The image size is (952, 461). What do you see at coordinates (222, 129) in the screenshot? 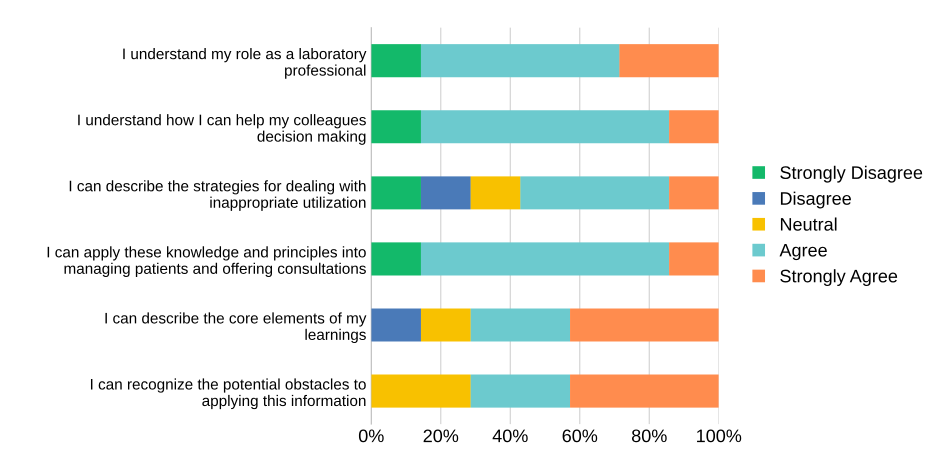
I see `y-tick-label: I understand how I can help my colleagues decision making` at bounding box center [222, 129].